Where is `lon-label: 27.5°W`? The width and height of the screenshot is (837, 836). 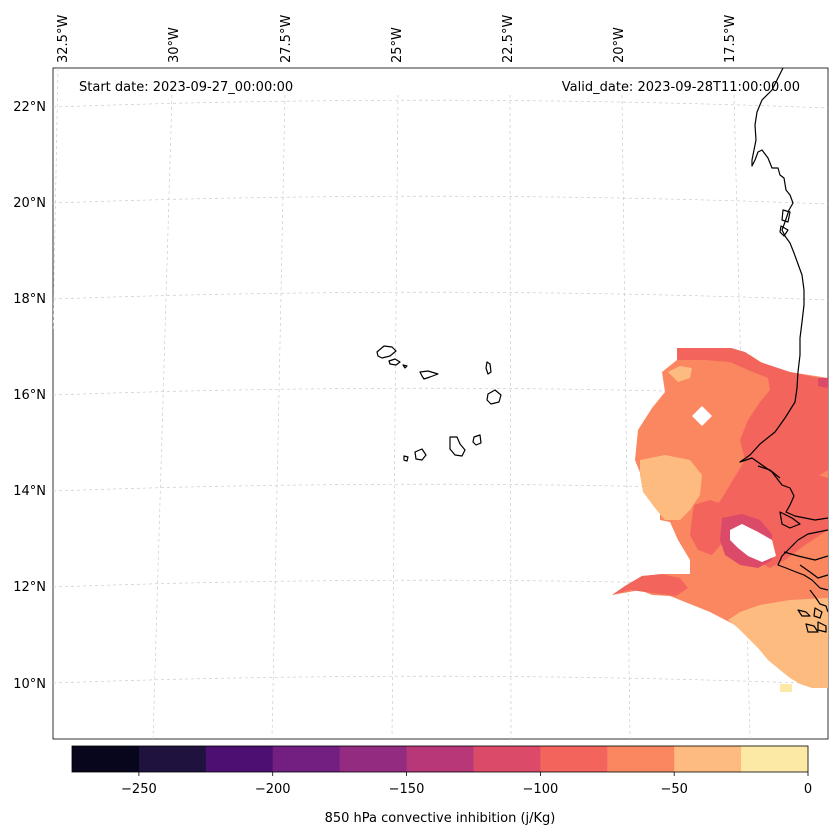 lon-label: 27.5°W is located at coordinates (286, 39).